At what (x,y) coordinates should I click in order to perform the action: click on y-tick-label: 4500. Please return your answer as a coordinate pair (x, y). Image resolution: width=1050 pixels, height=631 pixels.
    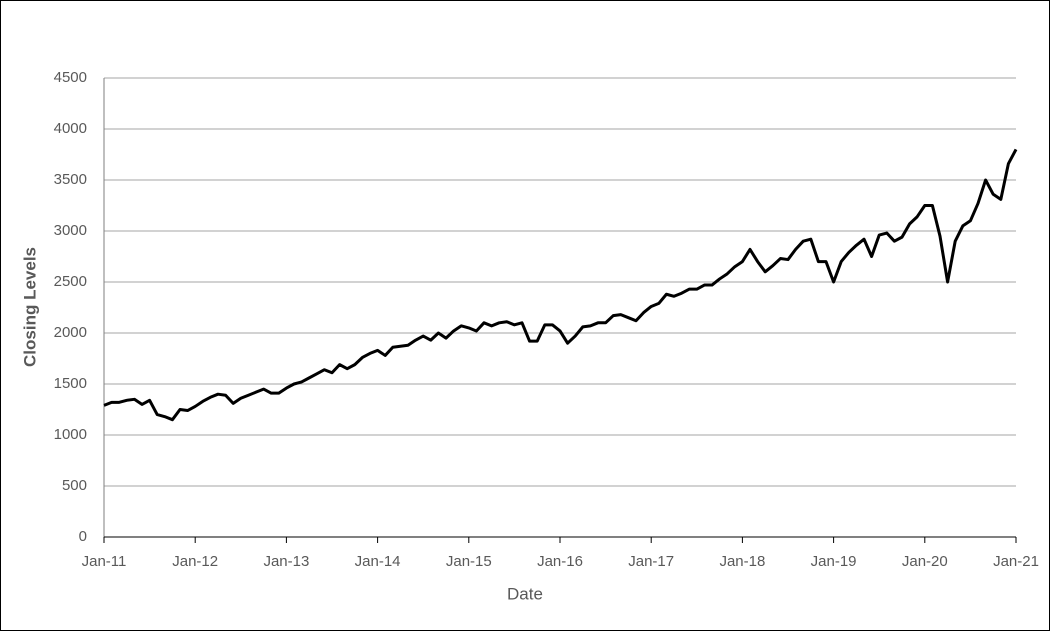
    Looking at the image, I should click on (70, 77).